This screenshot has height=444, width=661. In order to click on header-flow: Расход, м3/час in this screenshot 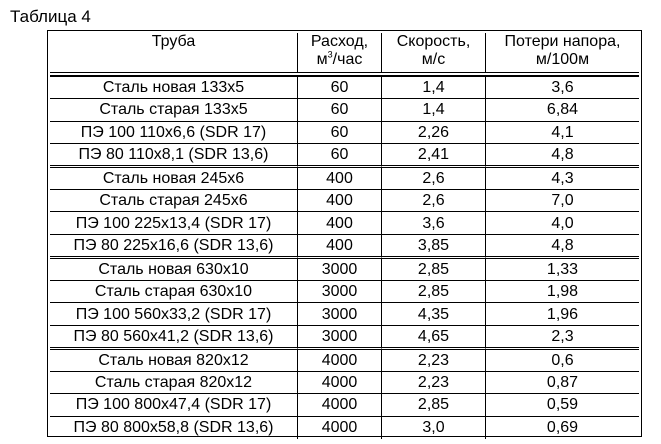, I will do `click(340, 53)`.